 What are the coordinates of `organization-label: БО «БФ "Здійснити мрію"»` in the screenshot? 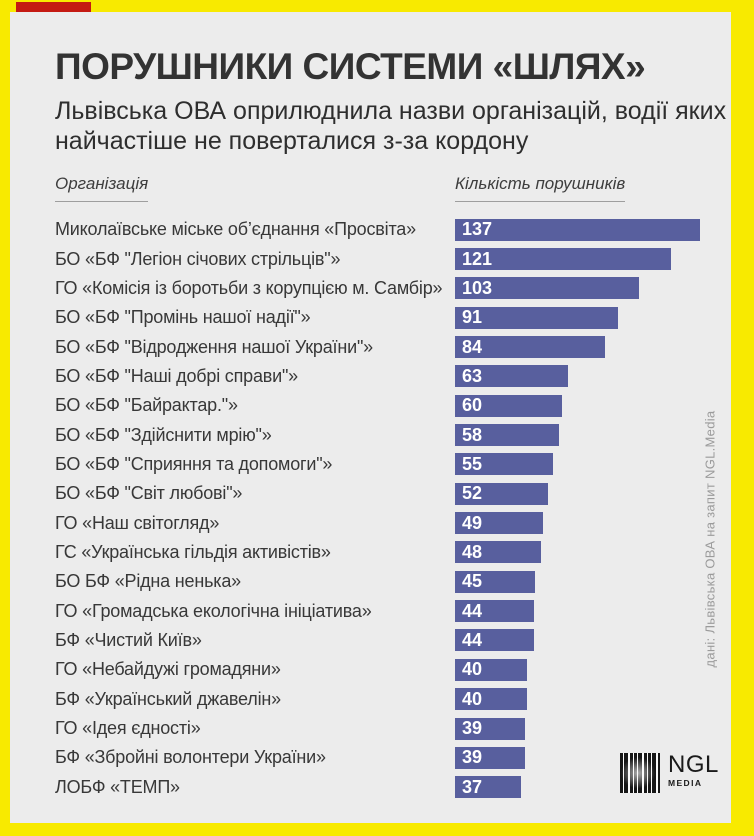 It's located at (163, 434).